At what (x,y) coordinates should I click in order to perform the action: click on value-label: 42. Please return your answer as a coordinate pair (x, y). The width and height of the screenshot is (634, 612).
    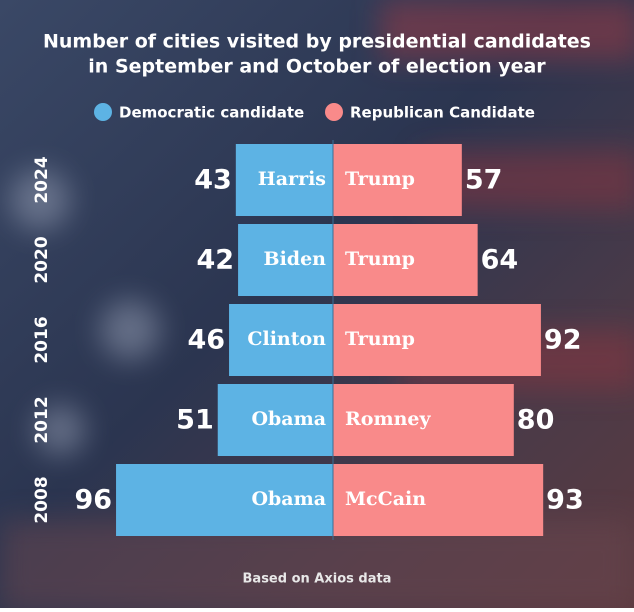
    Looking at the image, I should click on (216, 260).